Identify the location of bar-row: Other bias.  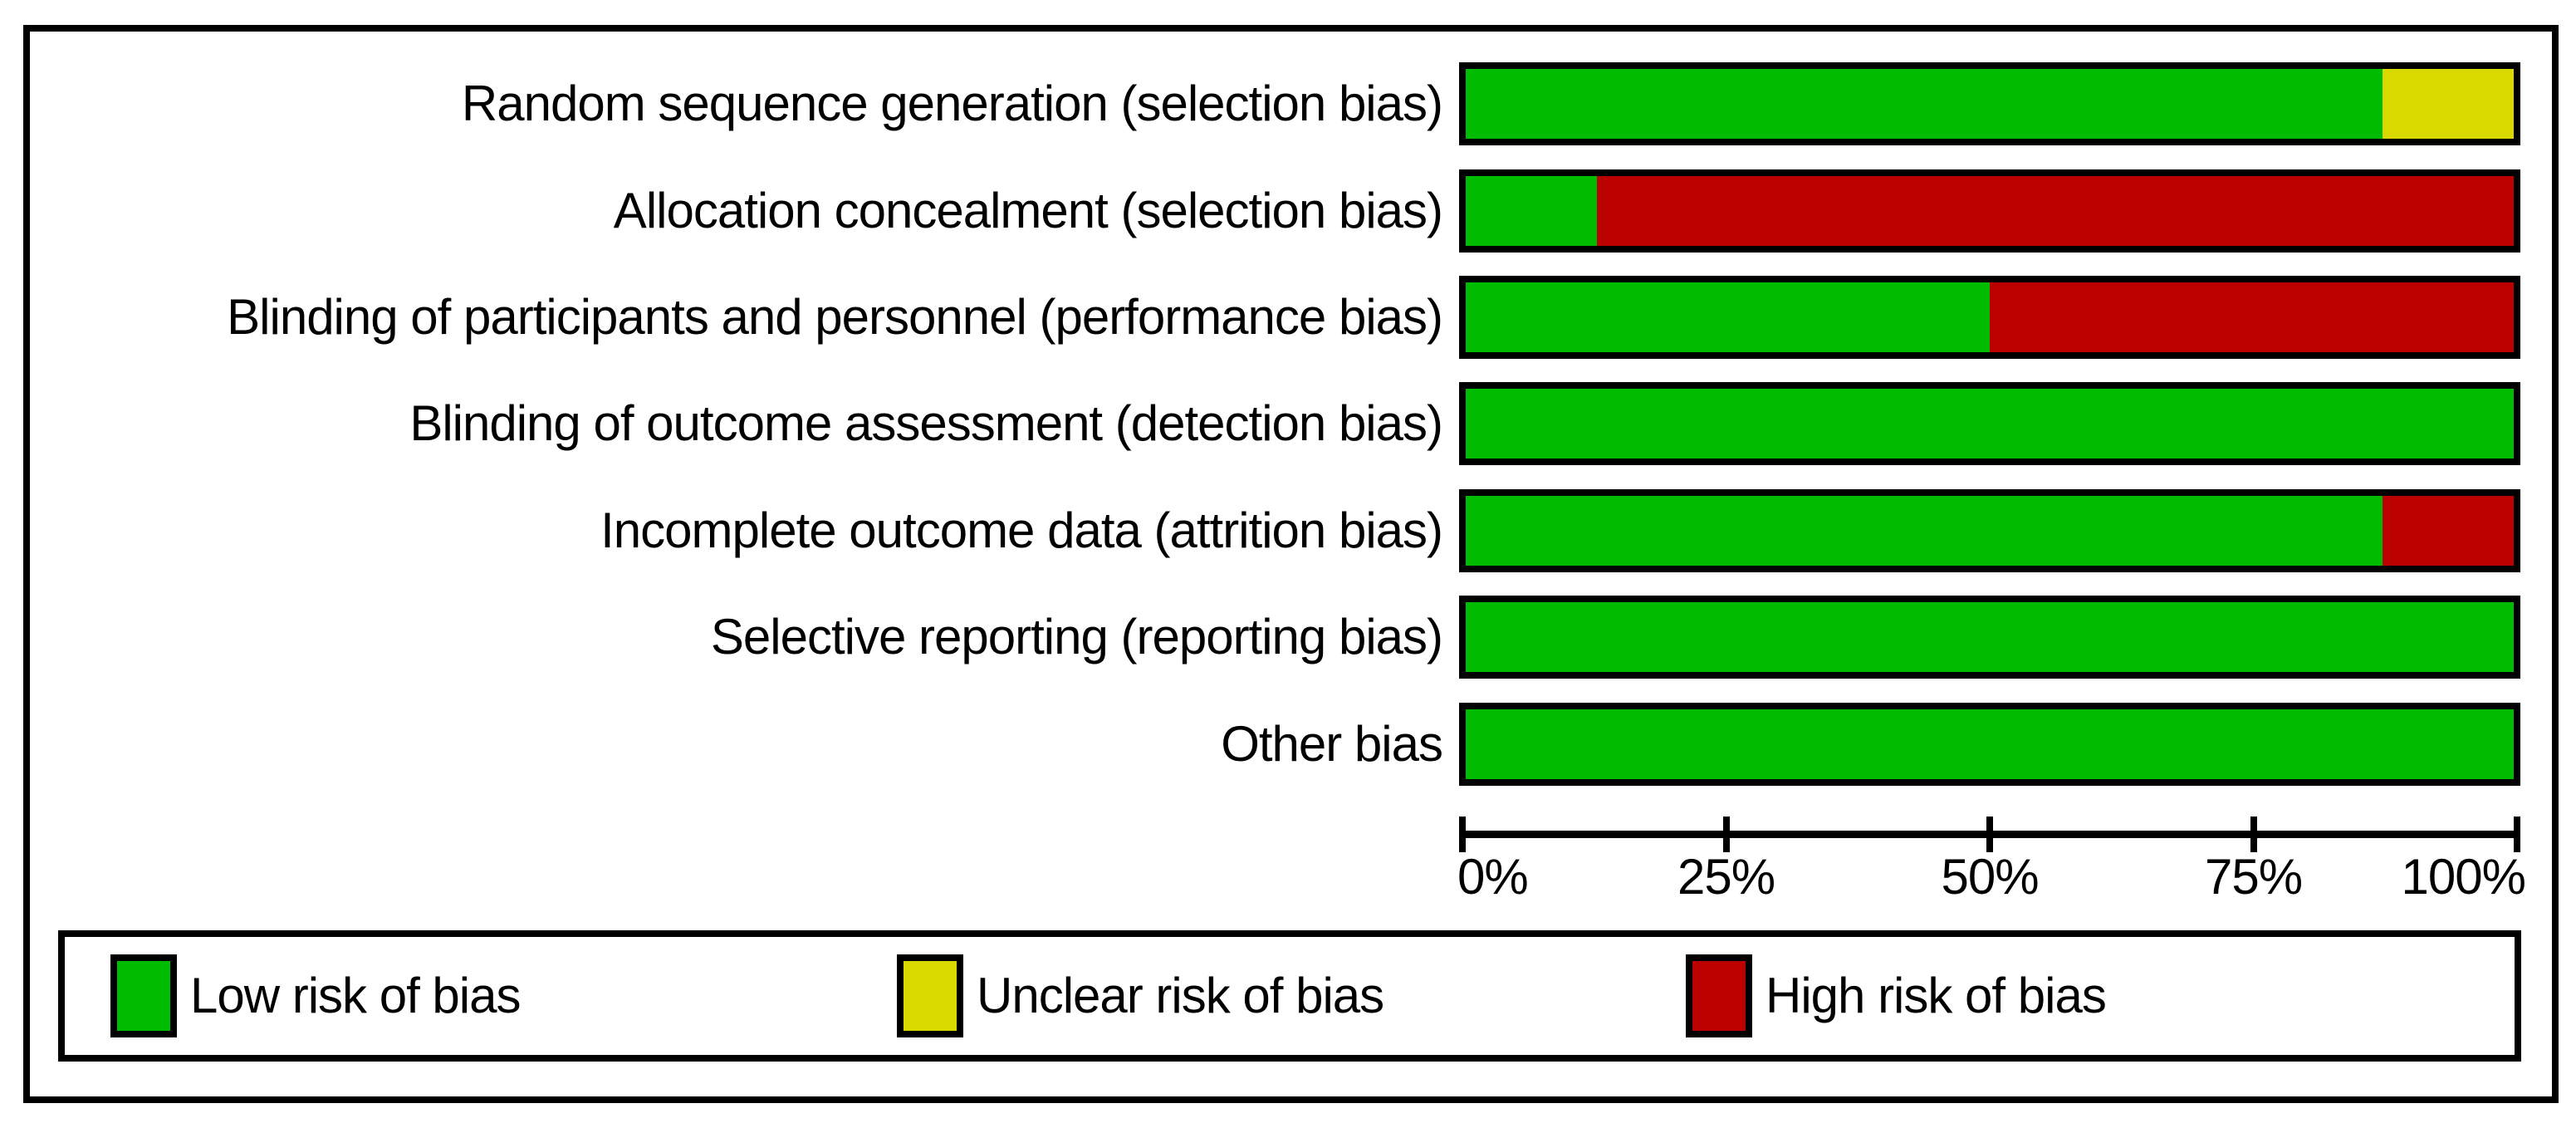
(1288, 743).